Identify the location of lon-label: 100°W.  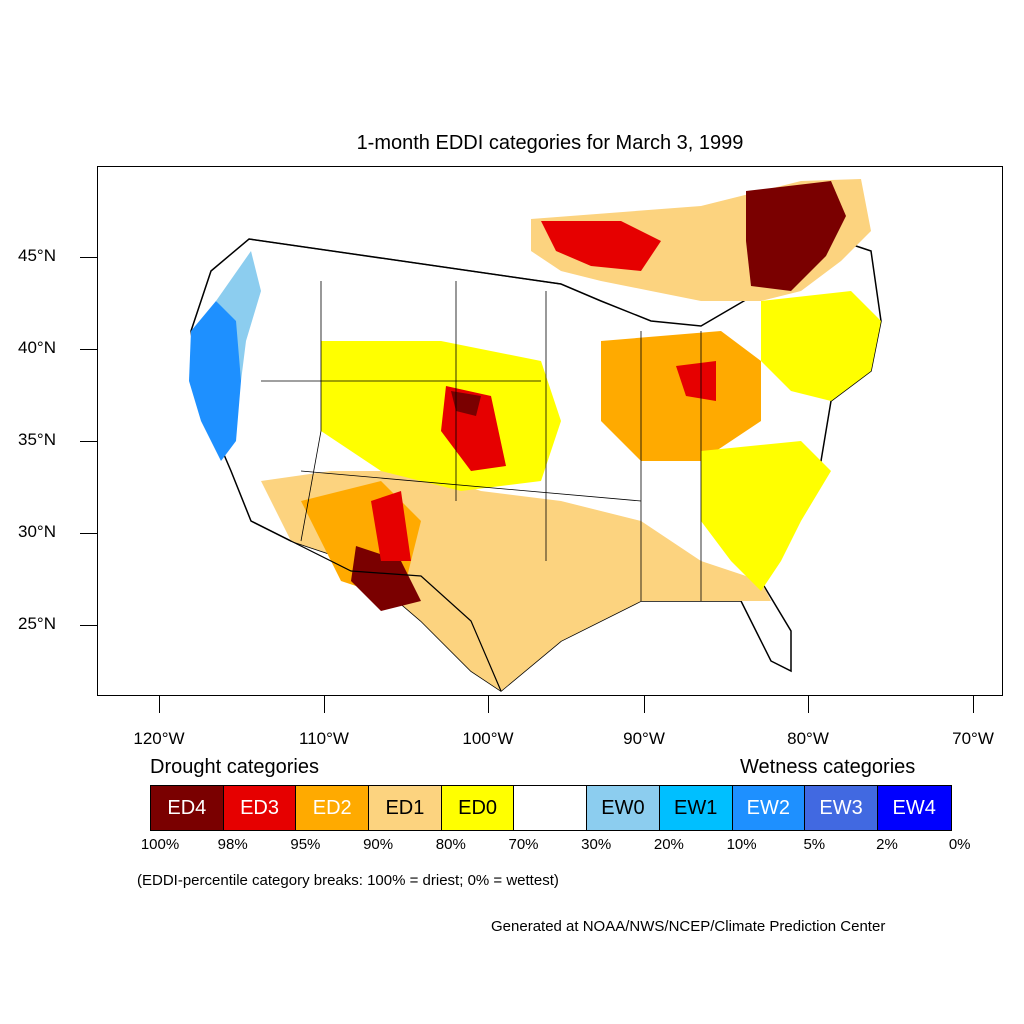
(488, 738).